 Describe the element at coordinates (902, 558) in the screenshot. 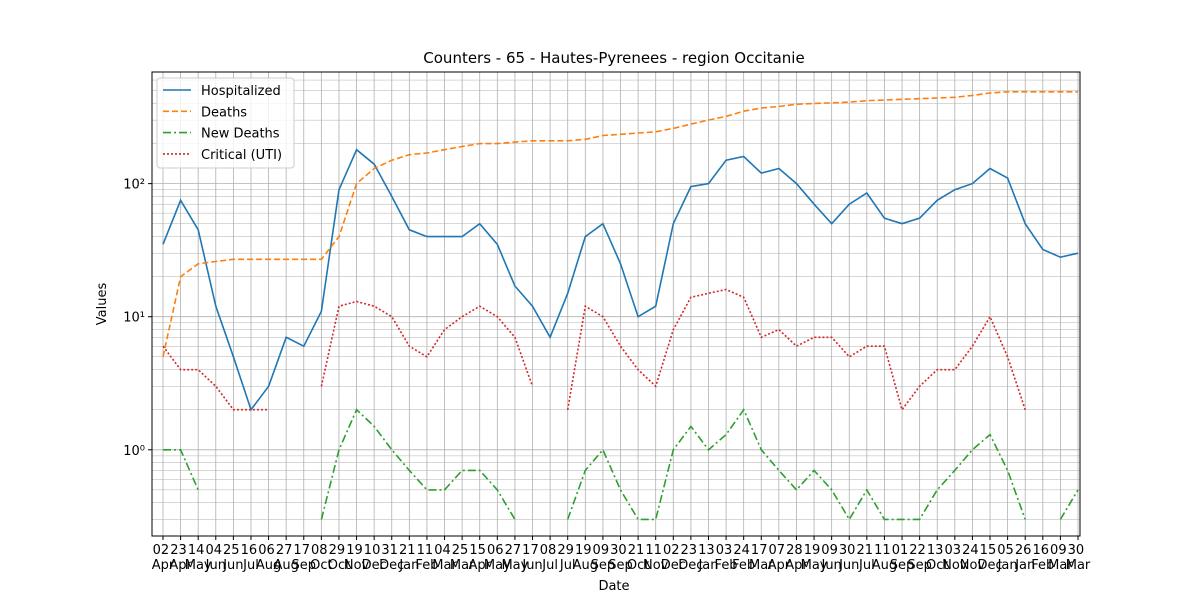

I see `x-tick-label: 01 Sep` at that location.